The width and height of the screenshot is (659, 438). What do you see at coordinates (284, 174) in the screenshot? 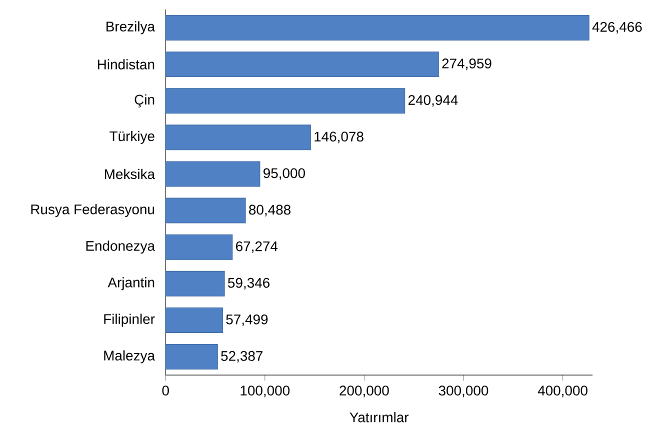
I see `data-label: 95,000` at bounding box center [284, 174].